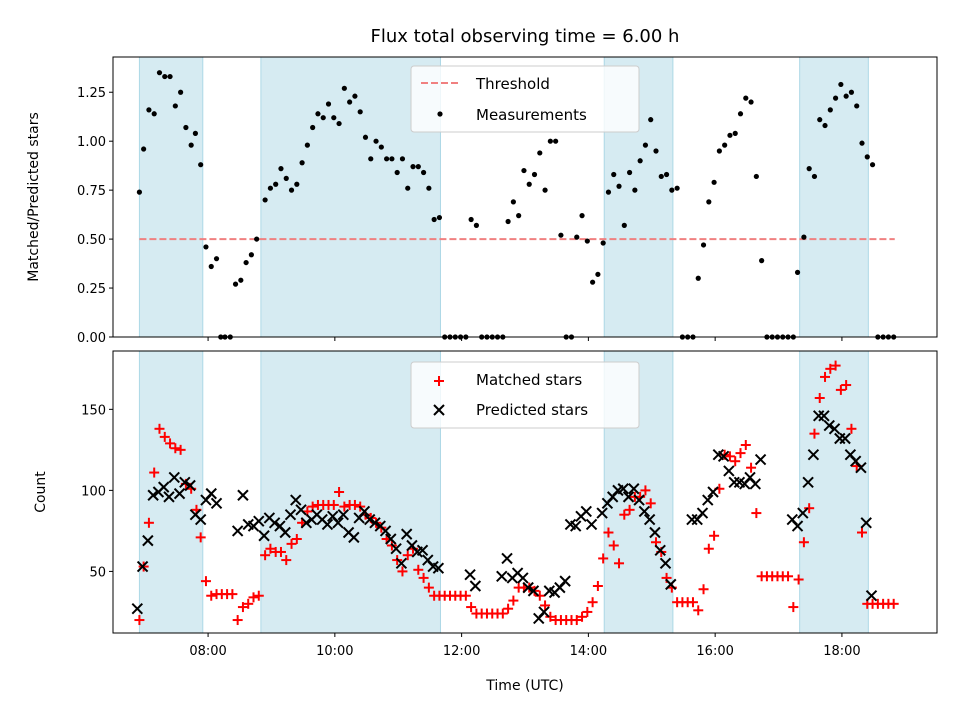 The height and width of the screenshot is (720, 960). I want to click on bottom-x-tick-label: 08:00, so click(207, 651).